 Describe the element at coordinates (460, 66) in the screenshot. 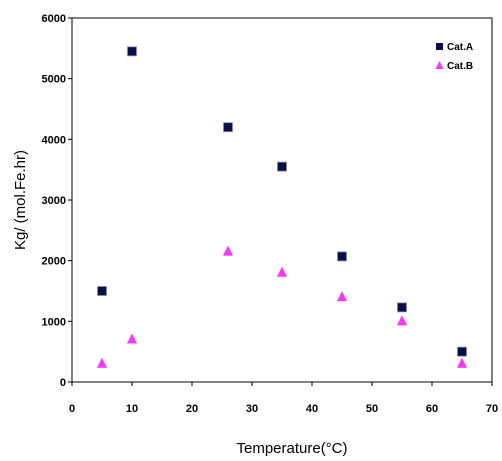

I see `legend-label-cat-b: Cat.B` at that location.